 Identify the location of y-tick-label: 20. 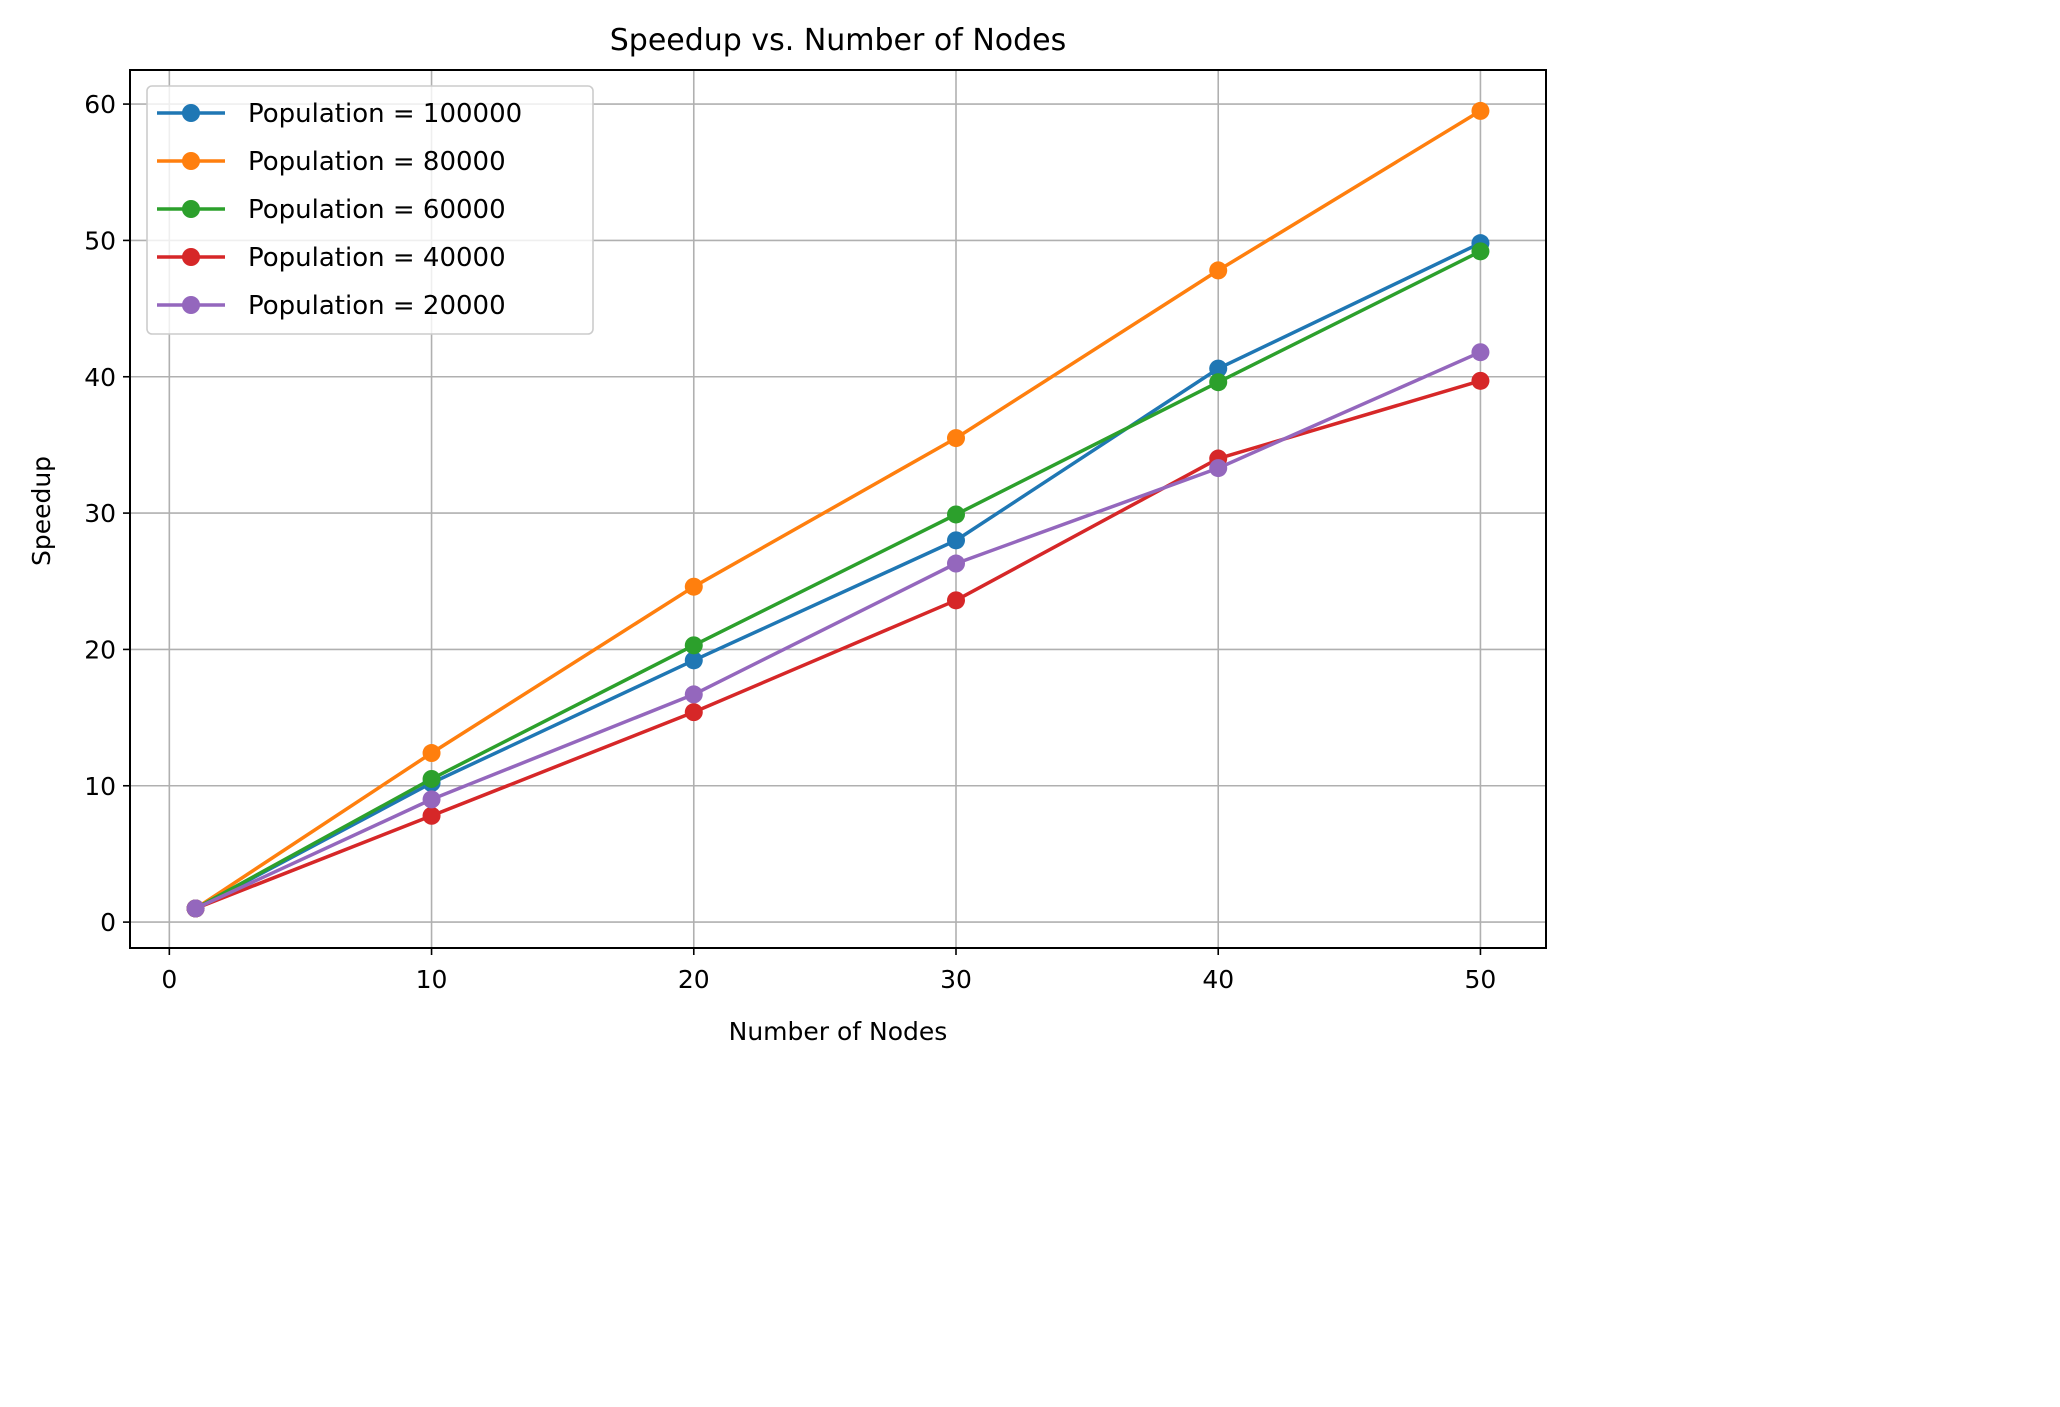
(100, 649).